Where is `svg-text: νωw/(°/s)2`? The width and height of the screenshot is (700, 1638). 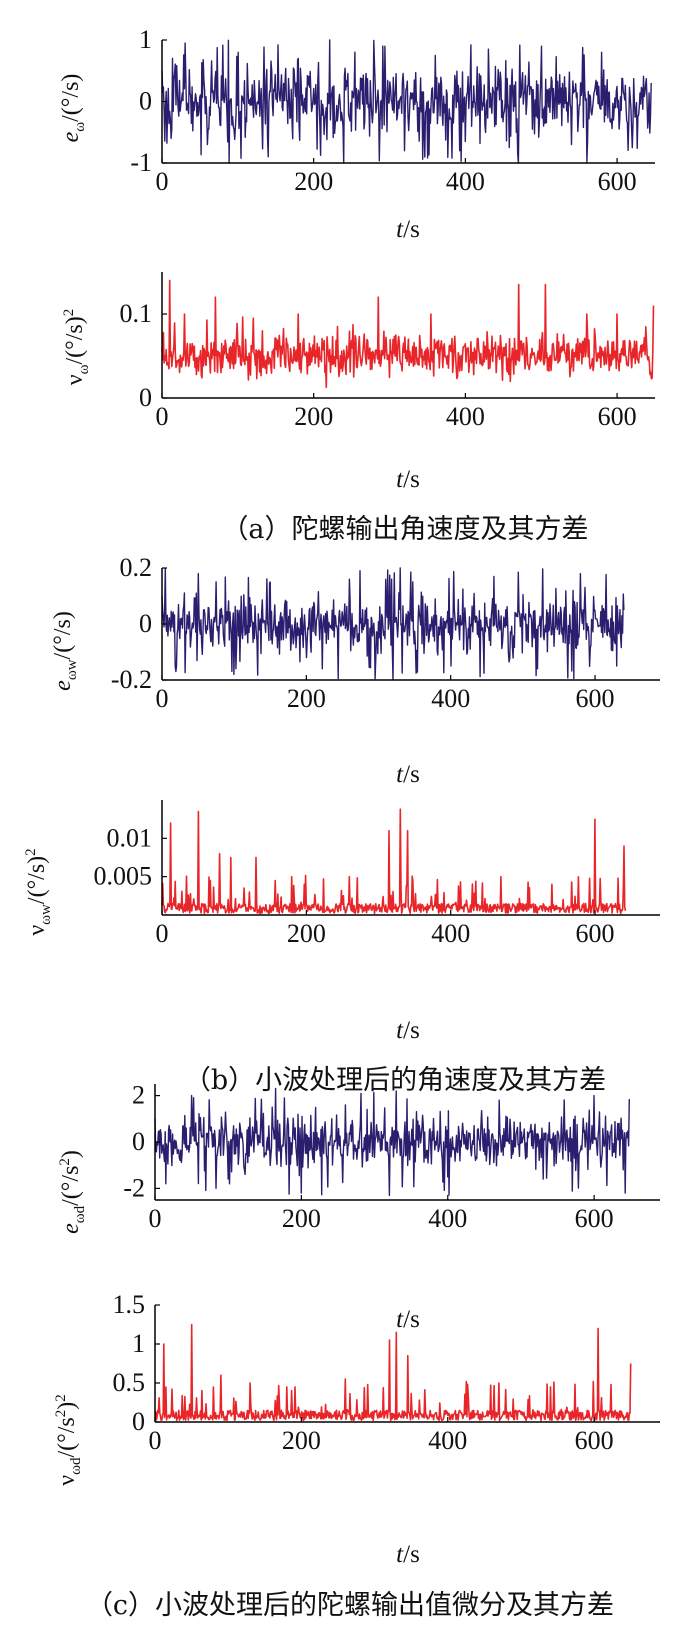
svg-text: νωw/(°/s)2 is located at coordinates (38, 891).